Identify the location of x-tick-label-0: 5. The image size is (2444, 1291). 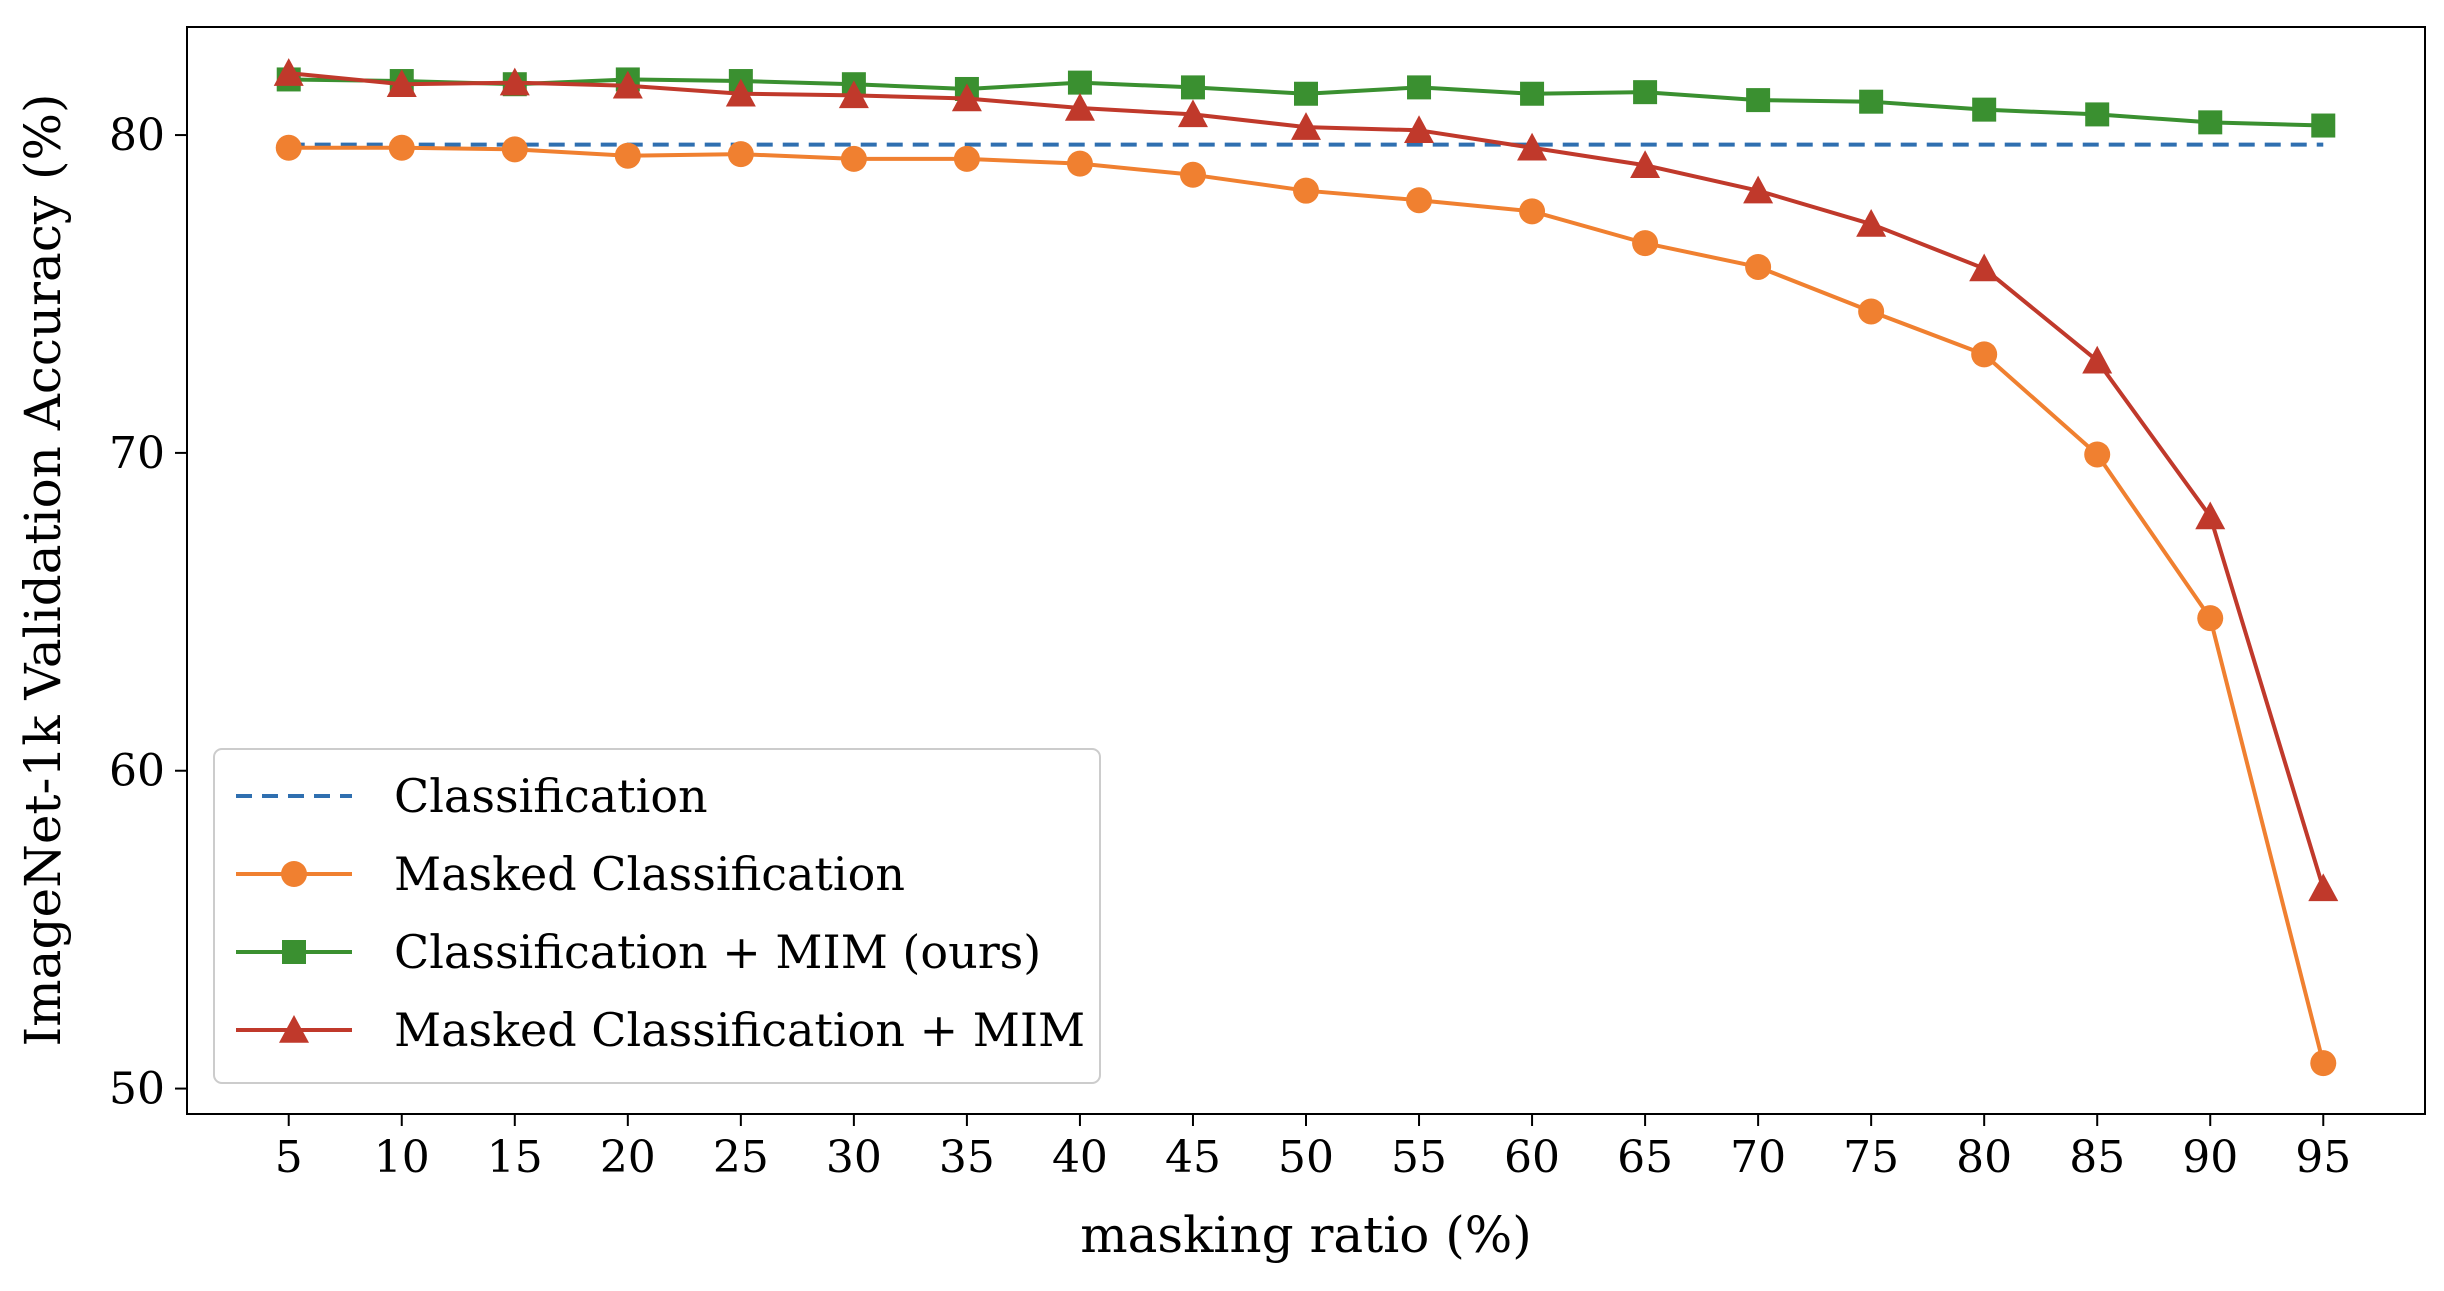
(289, 1157).